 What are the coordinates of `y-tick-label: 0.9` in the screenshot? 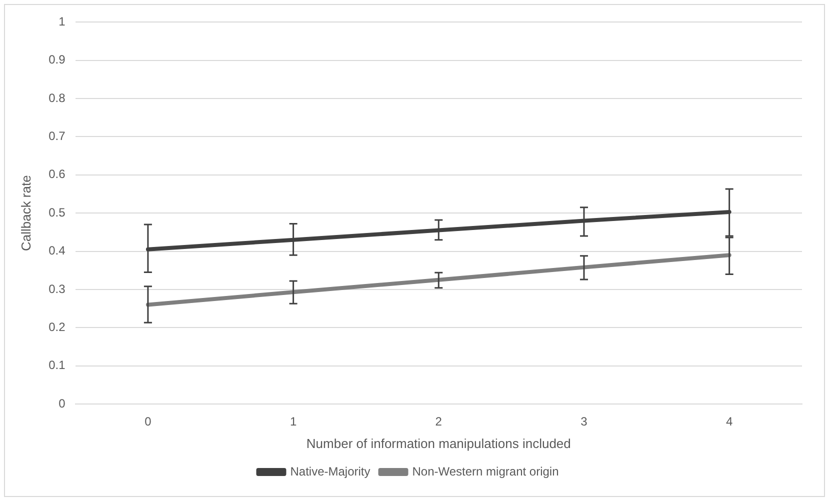 It's located at (57, 59).